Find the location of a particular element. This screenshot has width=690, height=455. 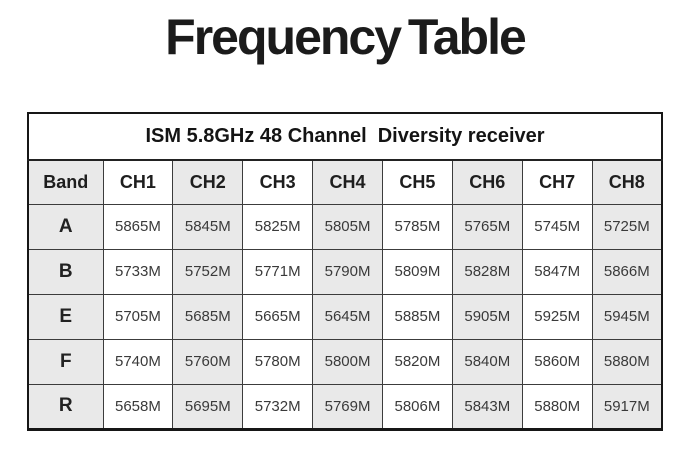

band-cell: B is located at coordinates (65, 271).